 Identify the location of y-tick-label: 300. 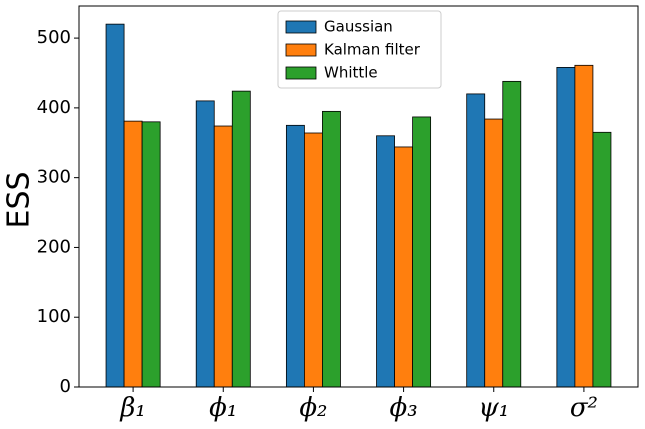
(54, 177).